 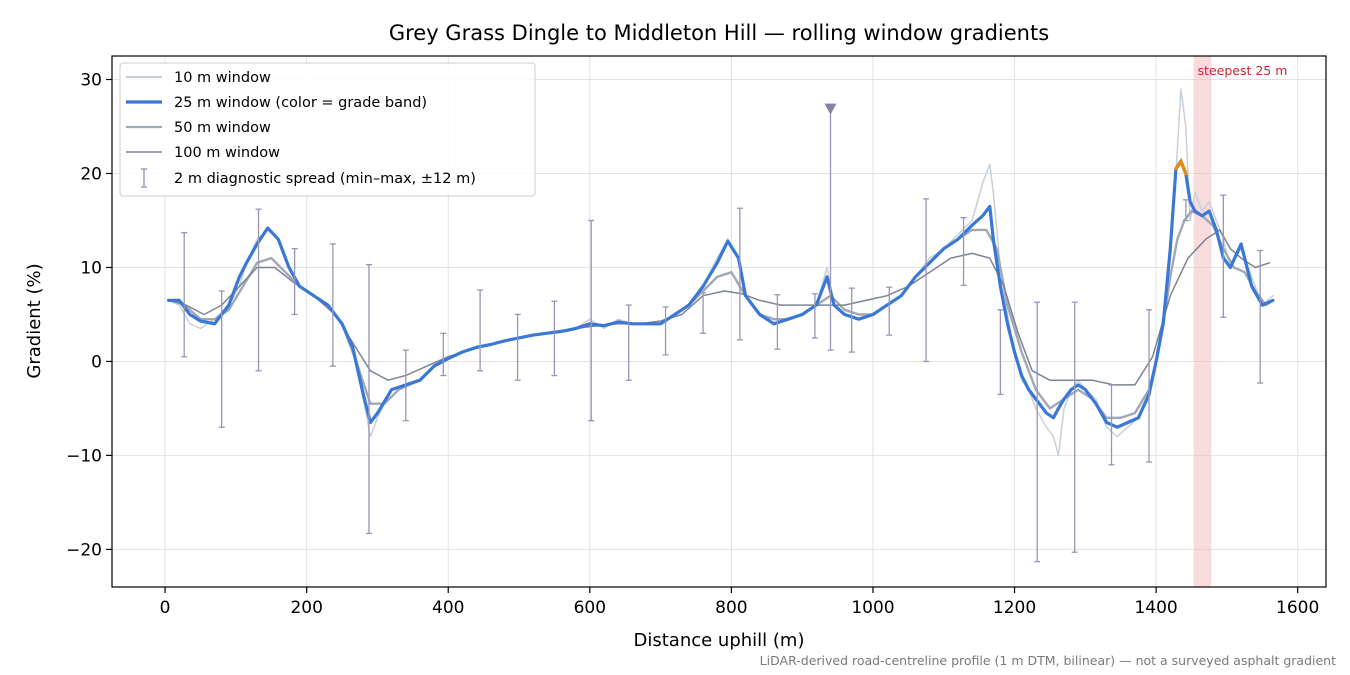 I want to click on y-axis-label: Gradient (%), so click(x=34, y=320).